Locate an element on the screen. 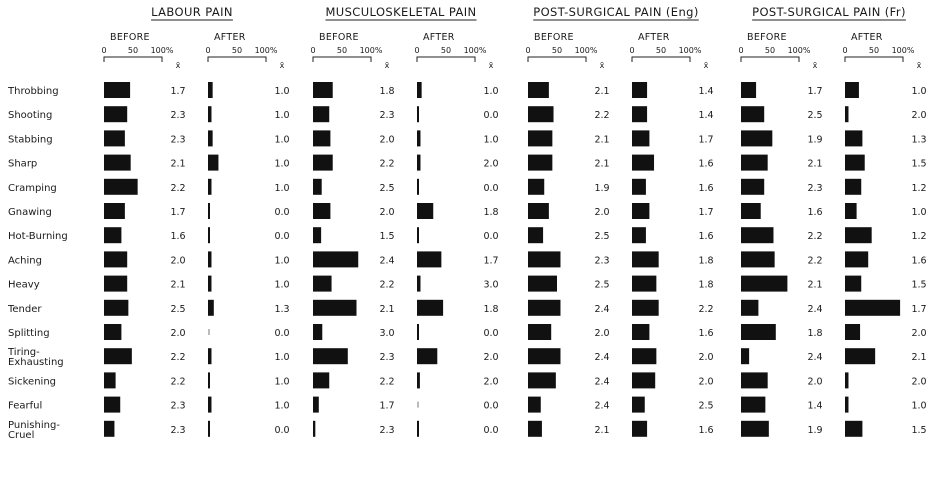 The width and height of the screenshot is (942, 482). group-title-0: LABOUR PAIN is located at coordinates (192, 12).